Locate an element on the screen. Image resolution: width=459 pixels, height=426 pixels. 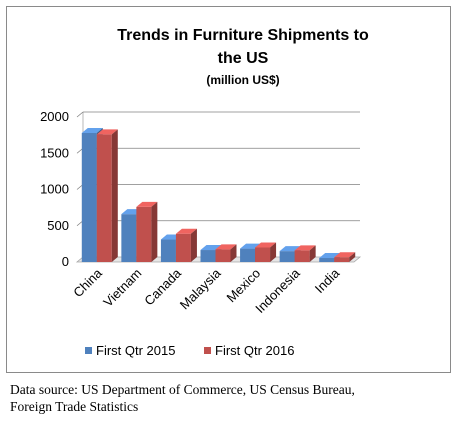
y-tick-label: 500 is located at coordinates (58, 225).